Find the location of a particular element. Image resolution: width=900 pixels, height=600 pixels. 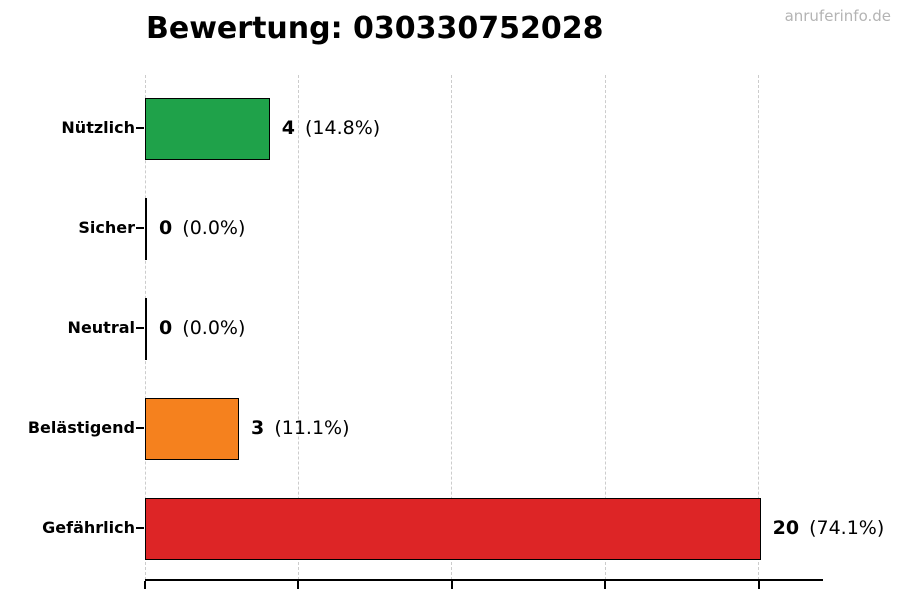

watermark: anruferinfo.de is located at coordinates (837, 16).